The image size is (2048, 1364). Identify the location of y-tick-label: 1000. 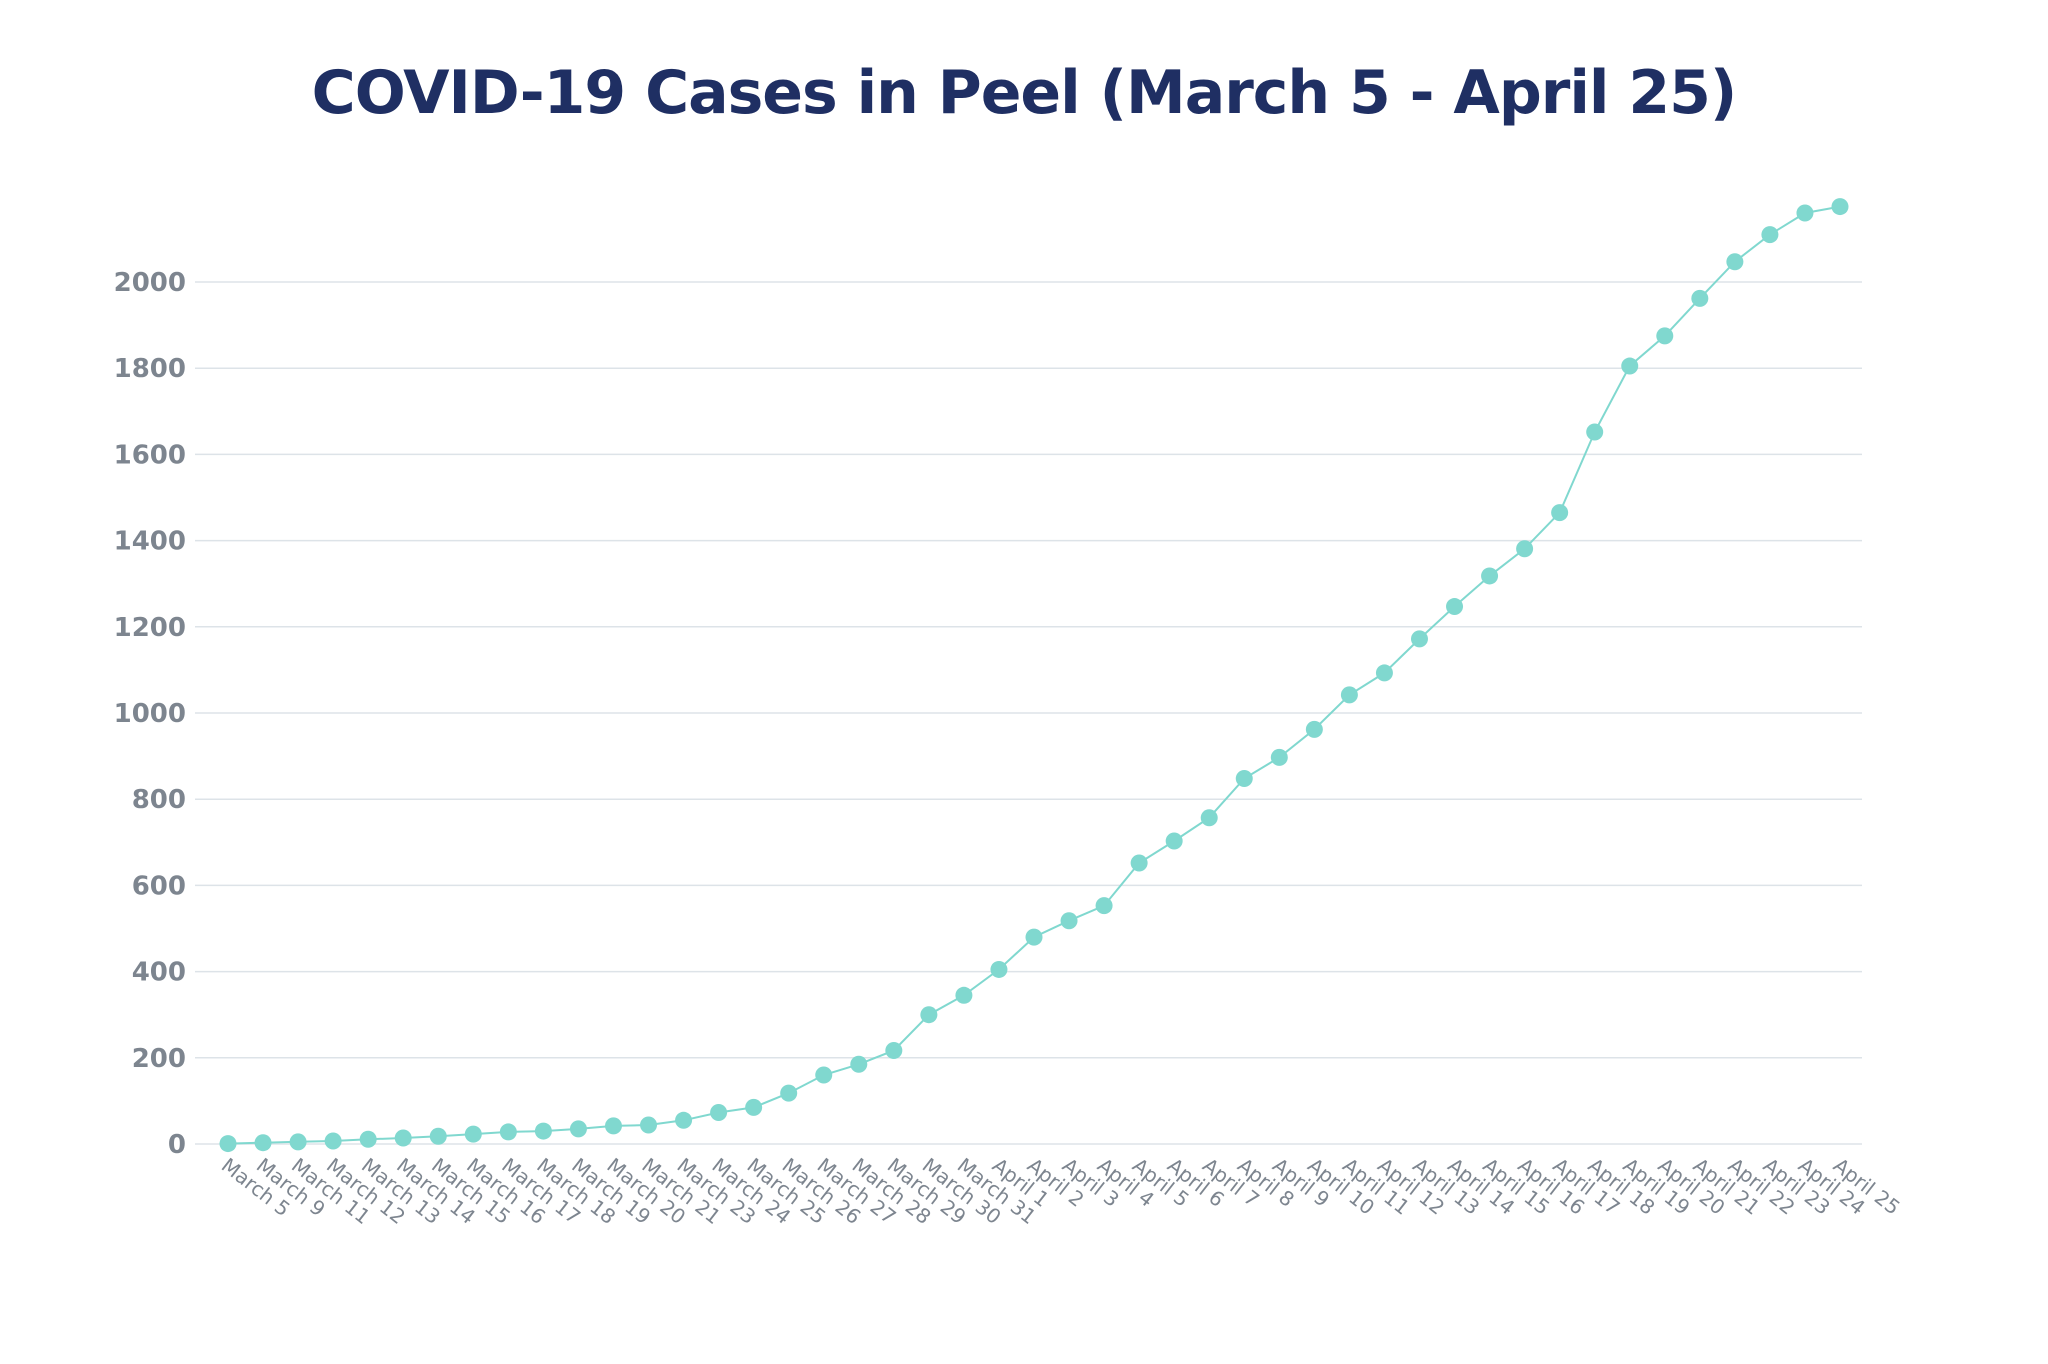
(150, 714).